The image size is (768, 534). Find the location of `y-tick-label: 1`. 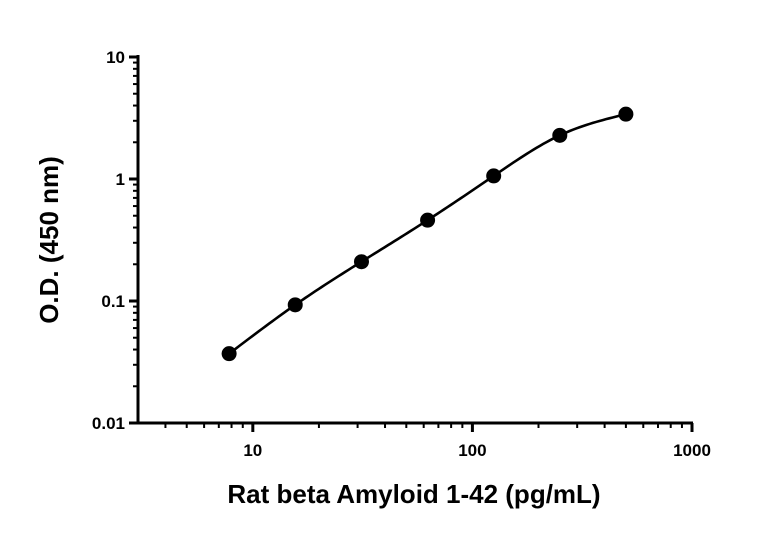

y-tick-label: 1 is located at coordinates (120, 179).